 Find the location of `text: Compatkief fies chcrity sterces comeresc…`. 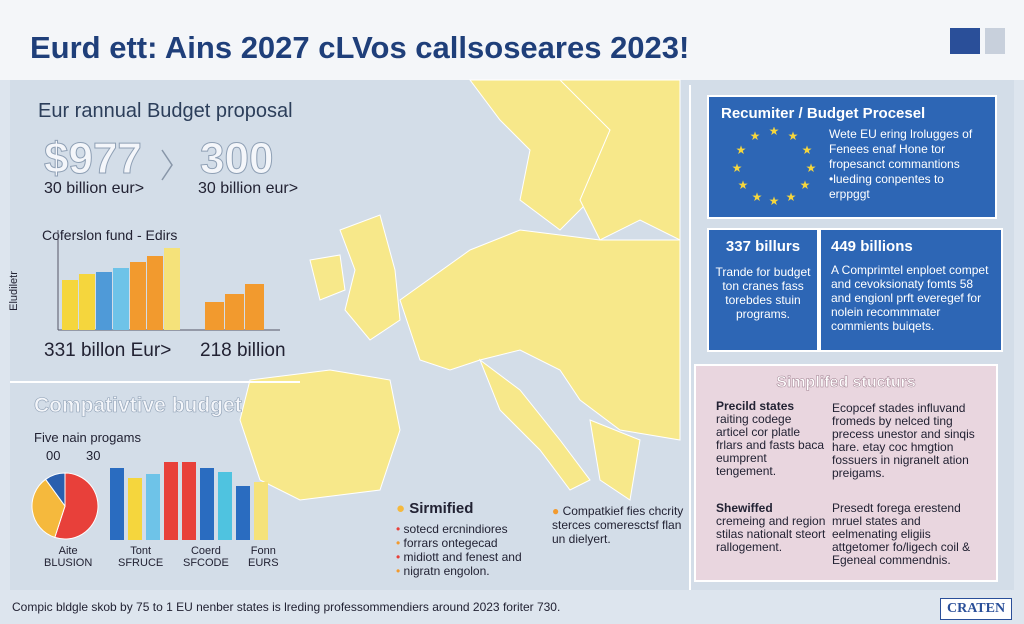

text: Compatkief fies chcrity sterces comeresc… is located at coordinates (618, 525).